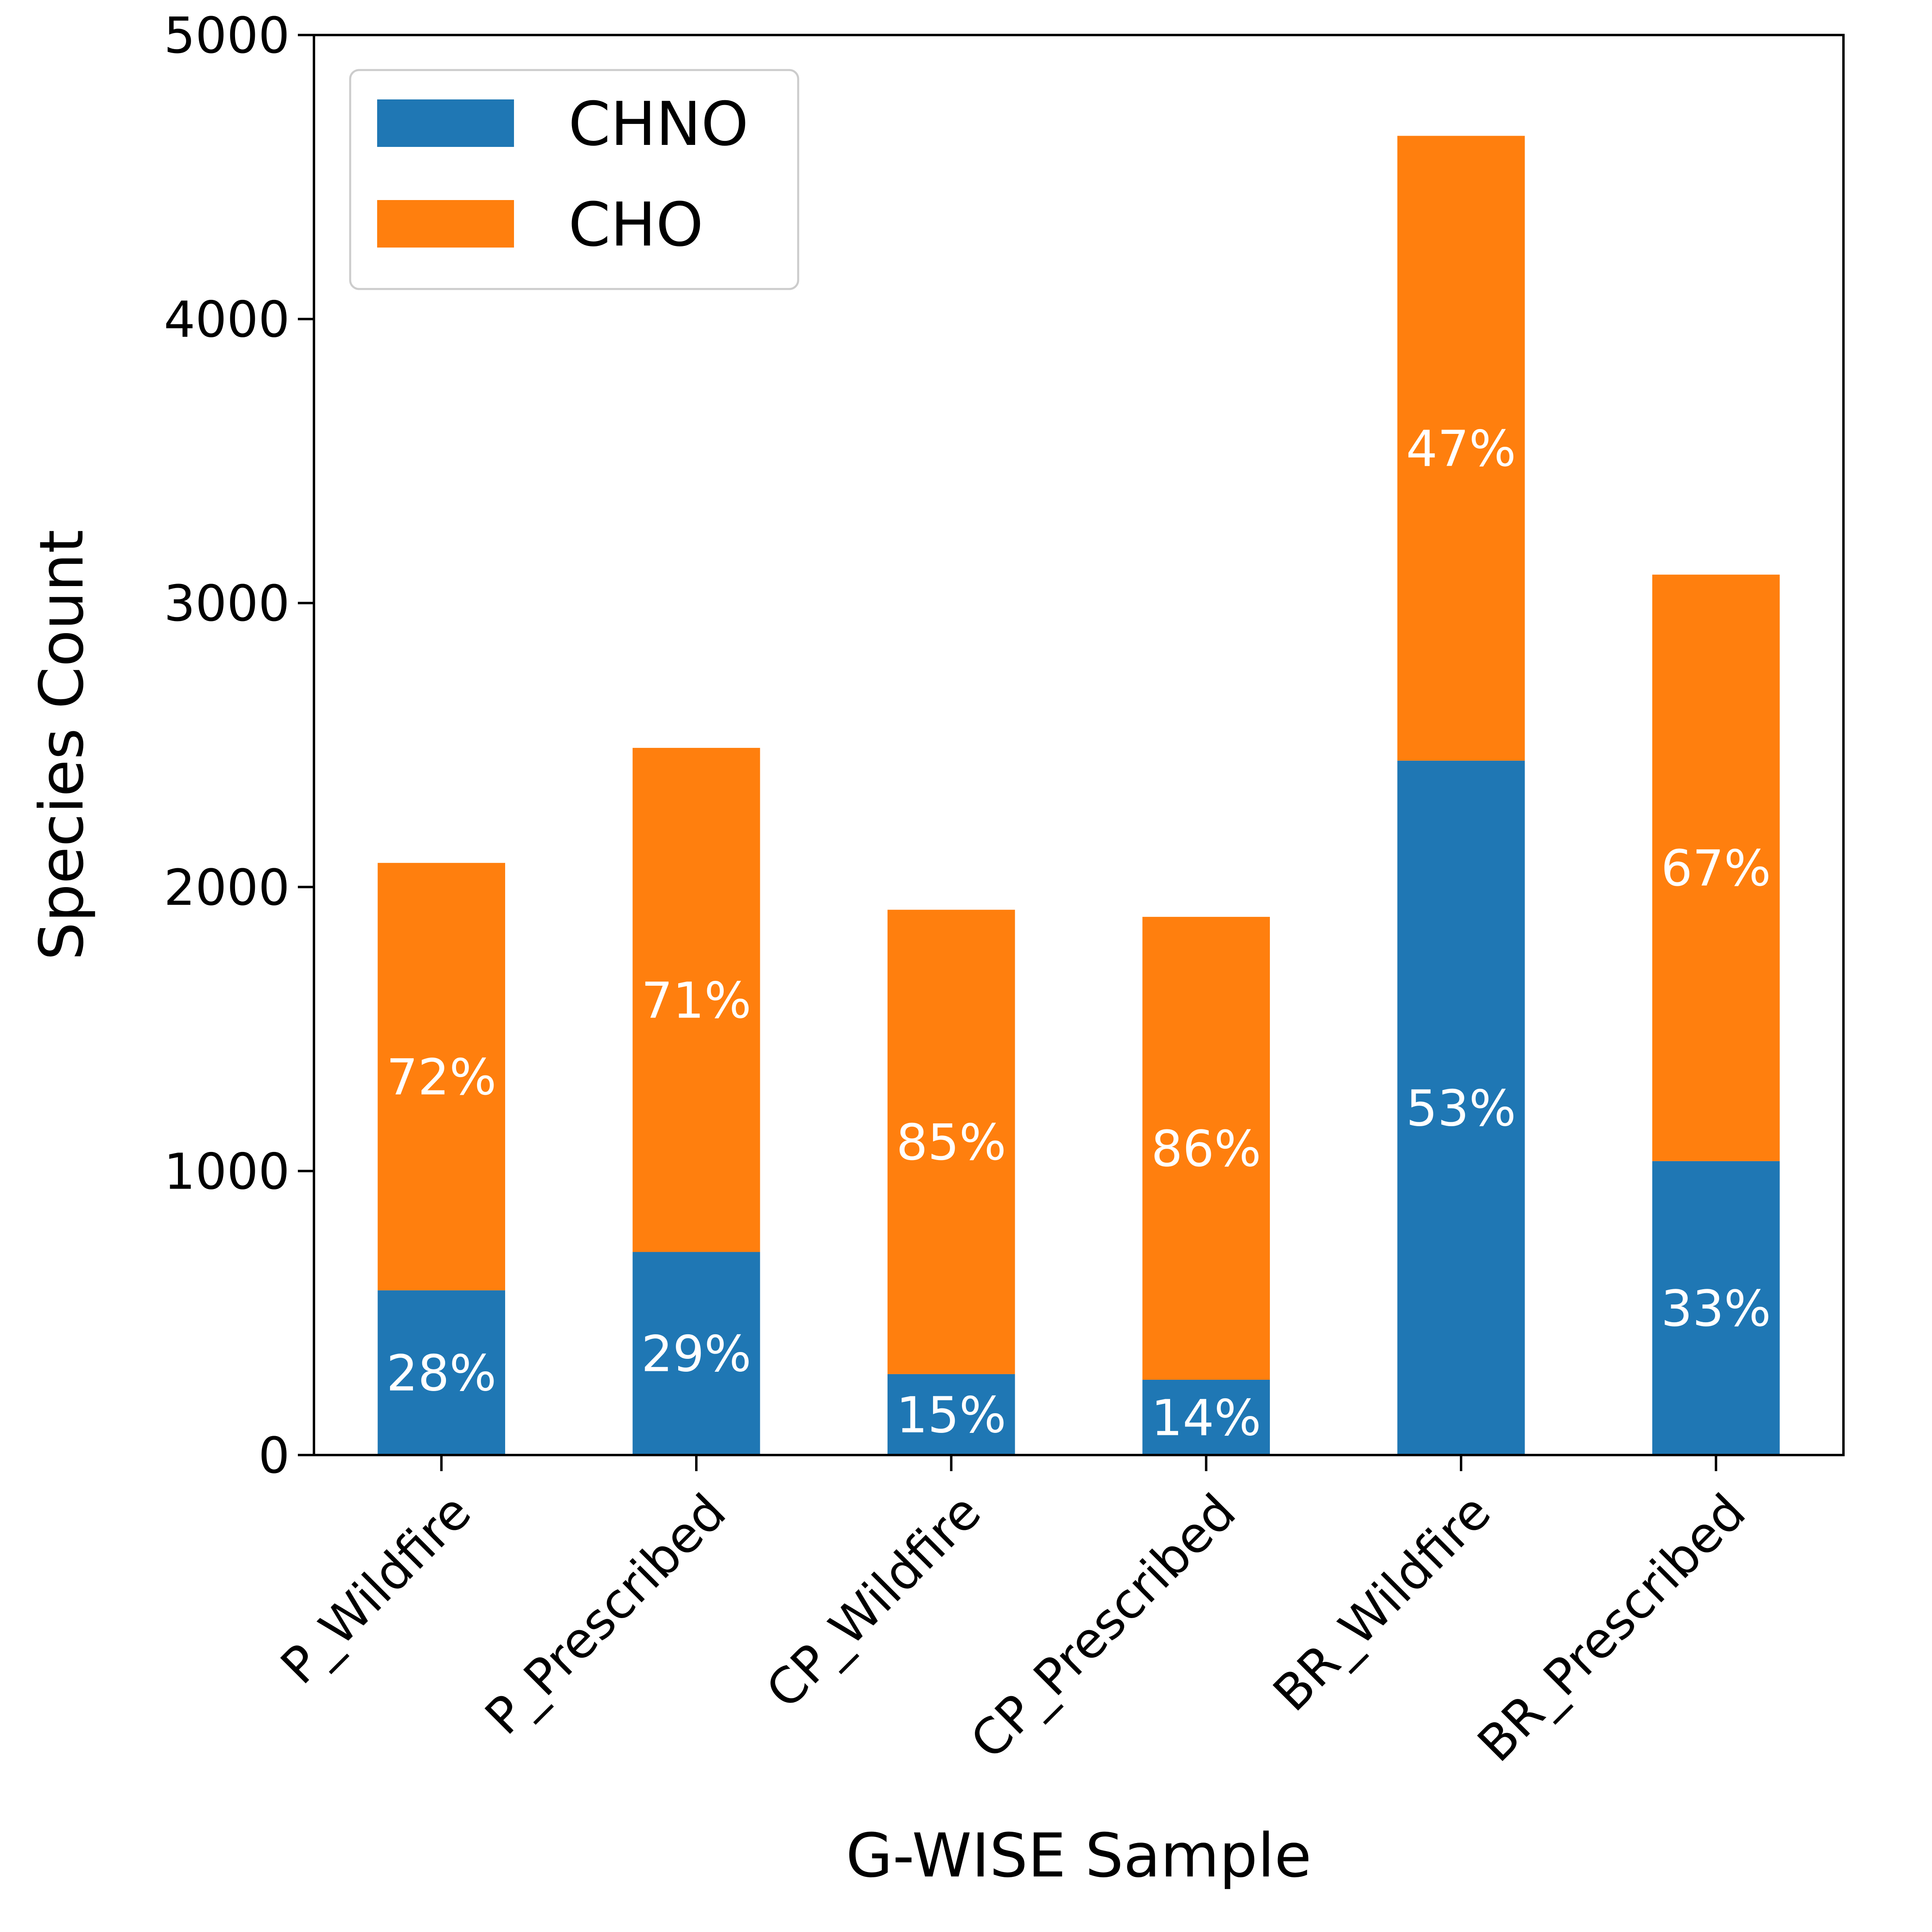 Image resolution: width=1932 pixels, height=1932 pixels. I want to click on data-label-chno-cp-prescribed: 14%, so click(1206, 1418).